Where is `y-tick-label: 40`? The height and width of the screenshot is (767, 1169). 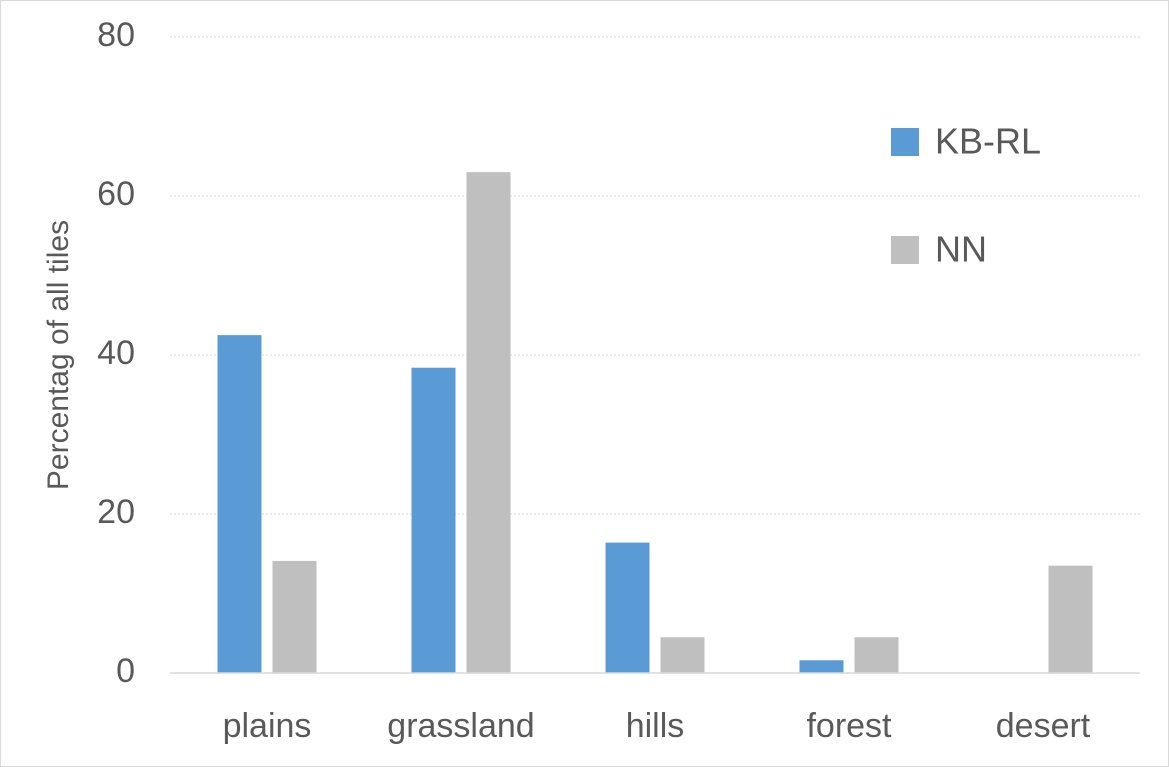 y-tick-label: 40 is located at coordinates (116, 353).